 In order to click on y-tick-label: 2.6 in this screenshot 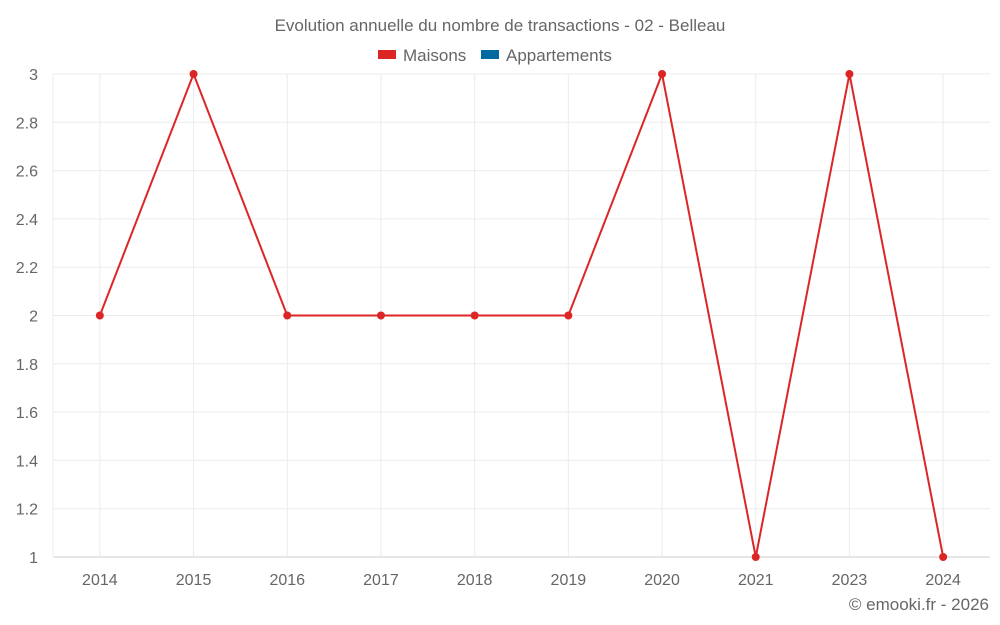, I will do `click(27, 172)`.